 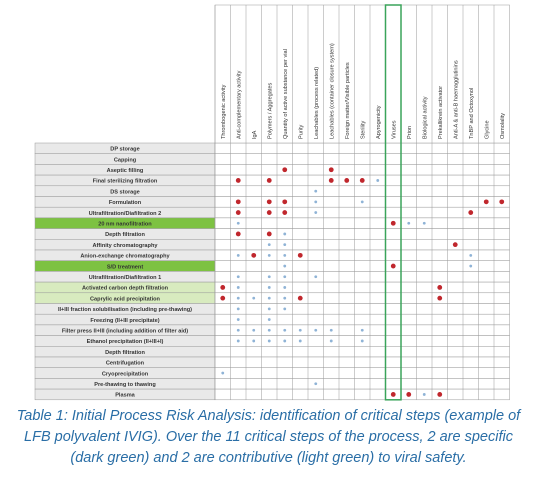 I want to click on column-header: Biological activity, so click(x=425, y=117).